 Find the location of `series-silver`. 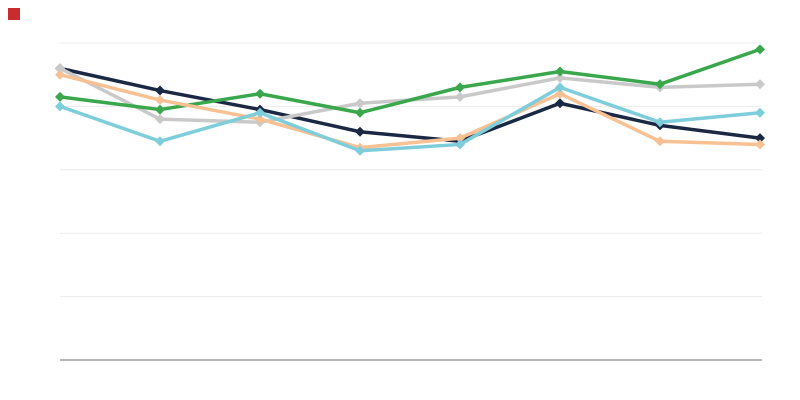

series-silver is located at coordinates (410, 95).